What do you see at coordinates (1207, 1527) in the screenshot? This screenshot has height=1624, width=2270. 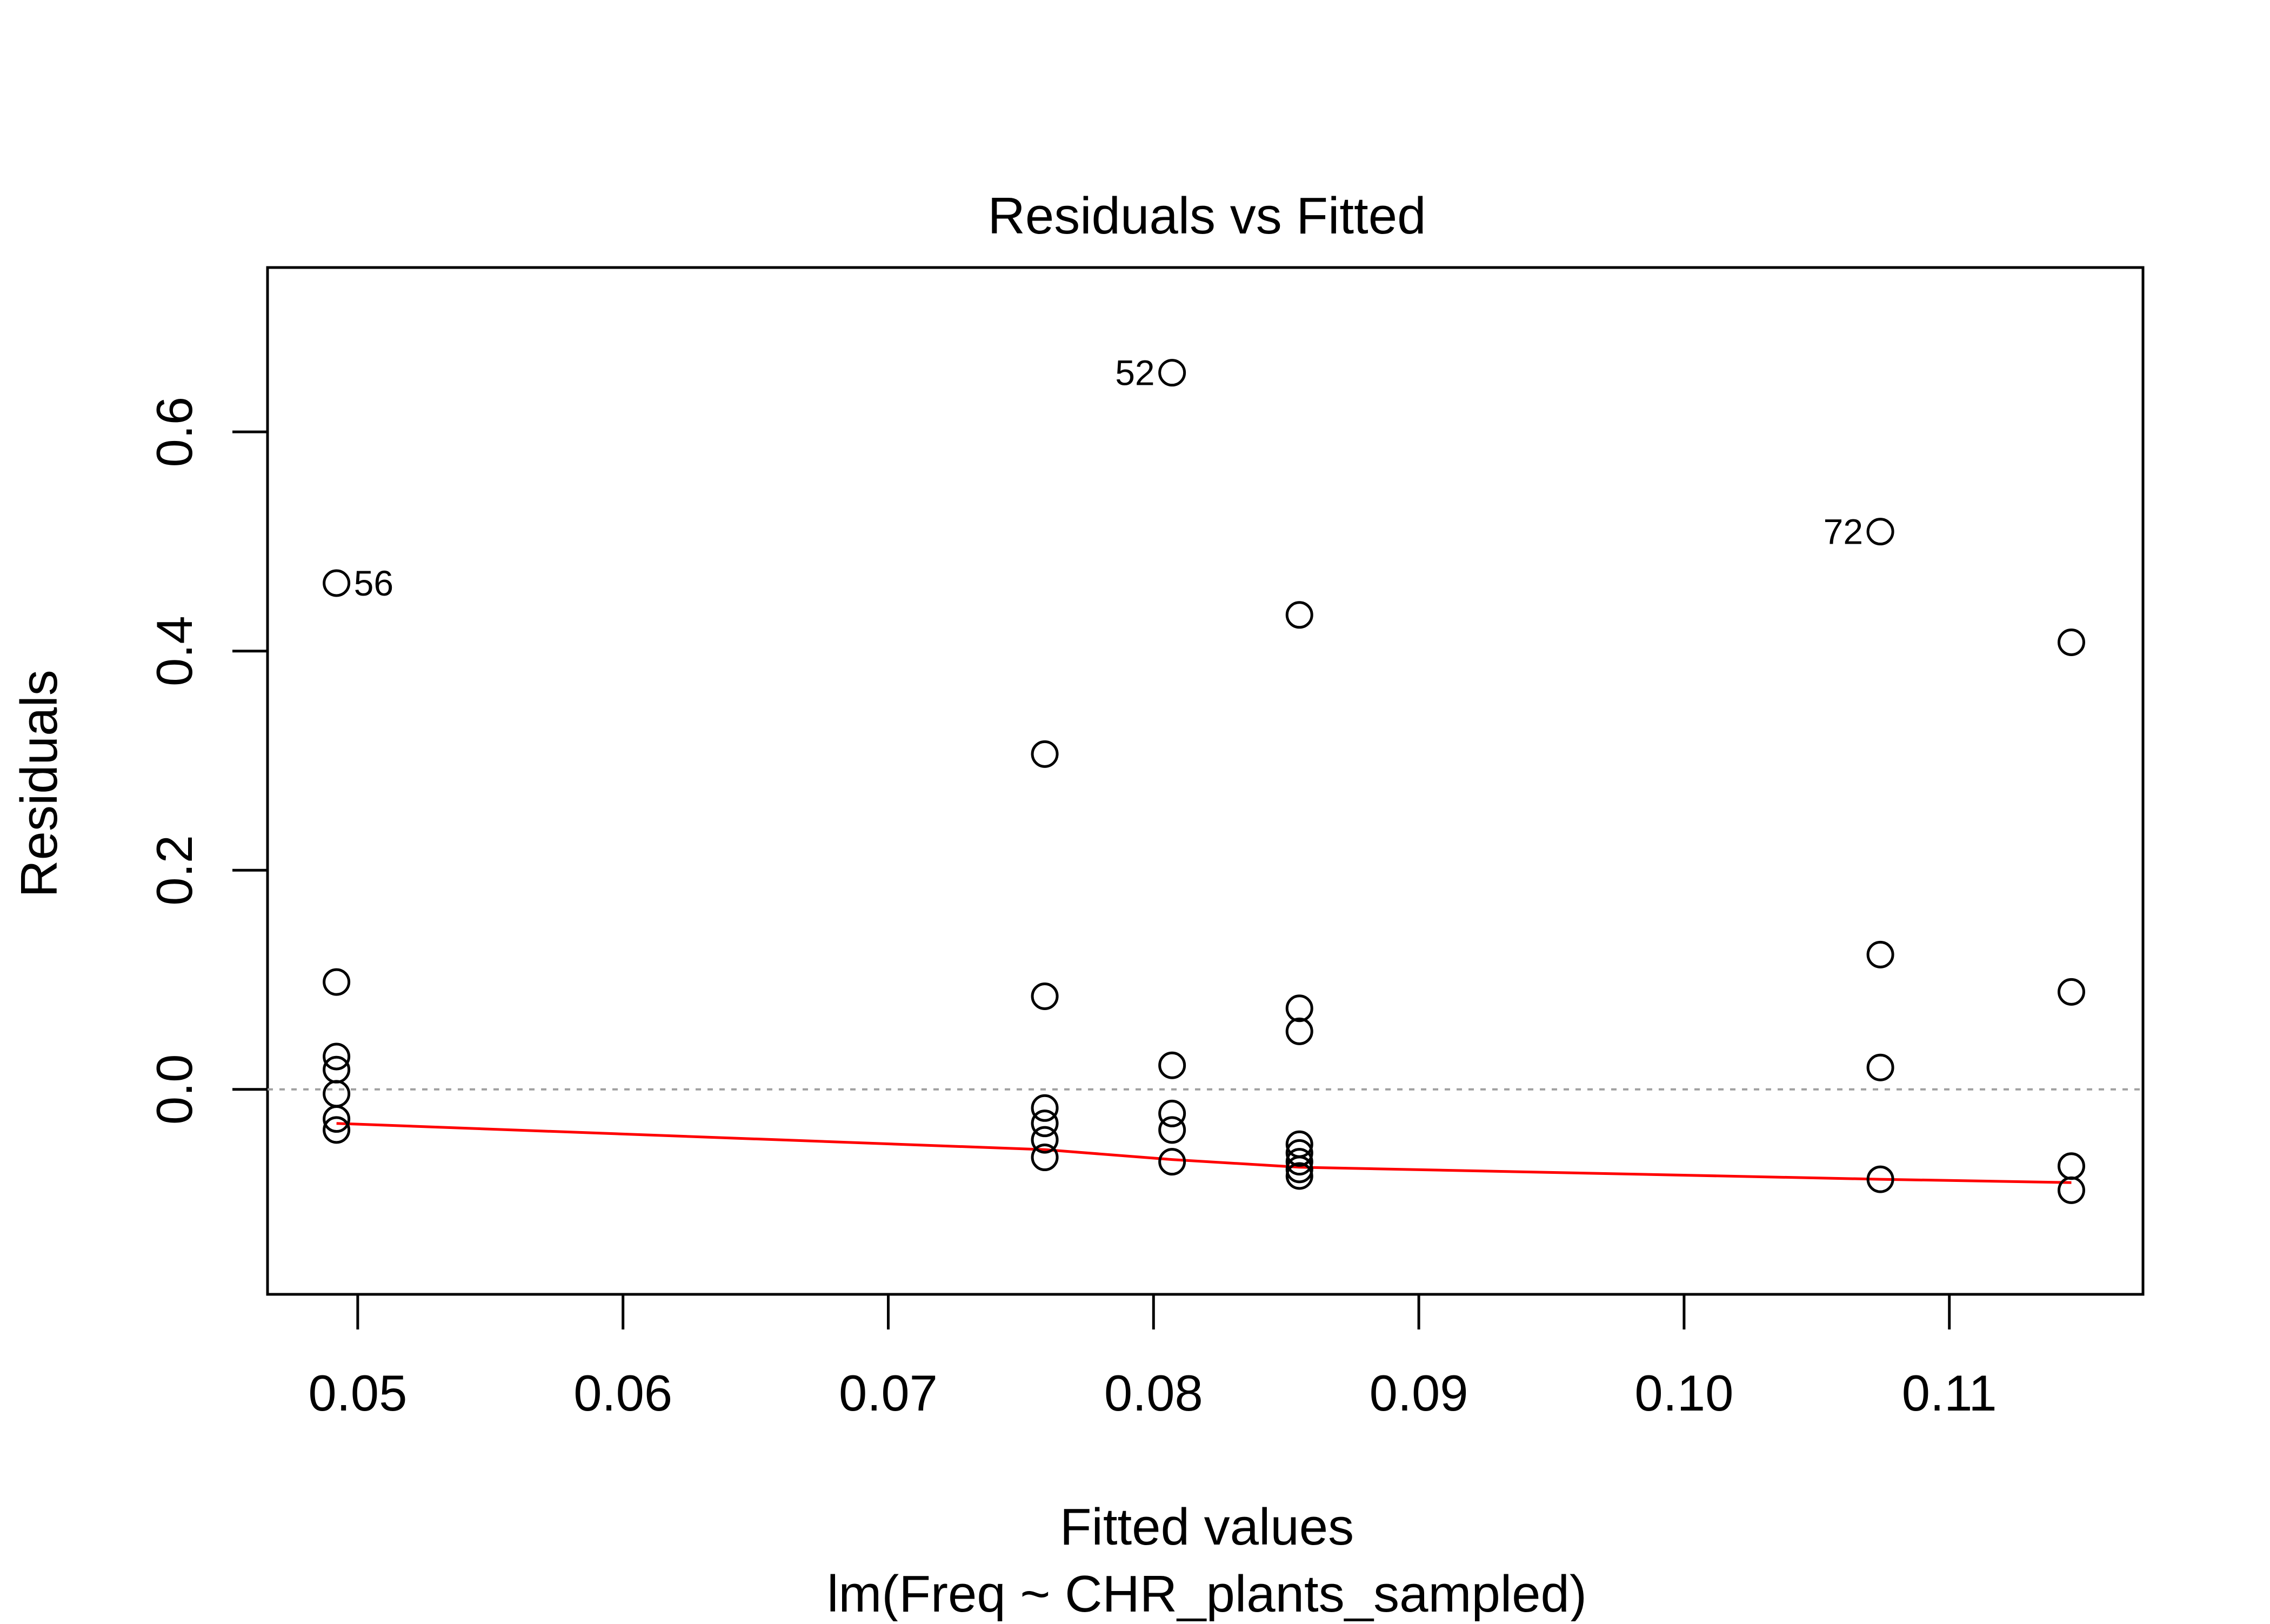 I see `x-axis-title: Fitted values` at bounding box center [1207, 1527].